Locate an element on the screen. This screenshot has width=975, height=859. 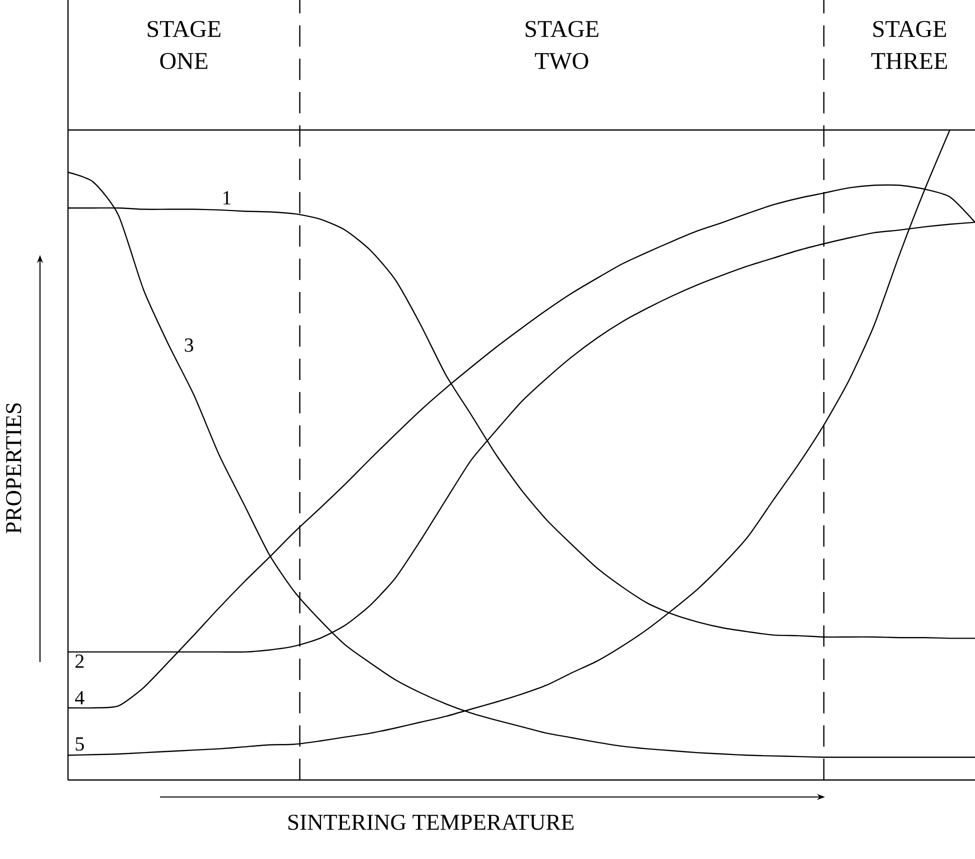
series-label: 5 is located at coordinates (80, 744).